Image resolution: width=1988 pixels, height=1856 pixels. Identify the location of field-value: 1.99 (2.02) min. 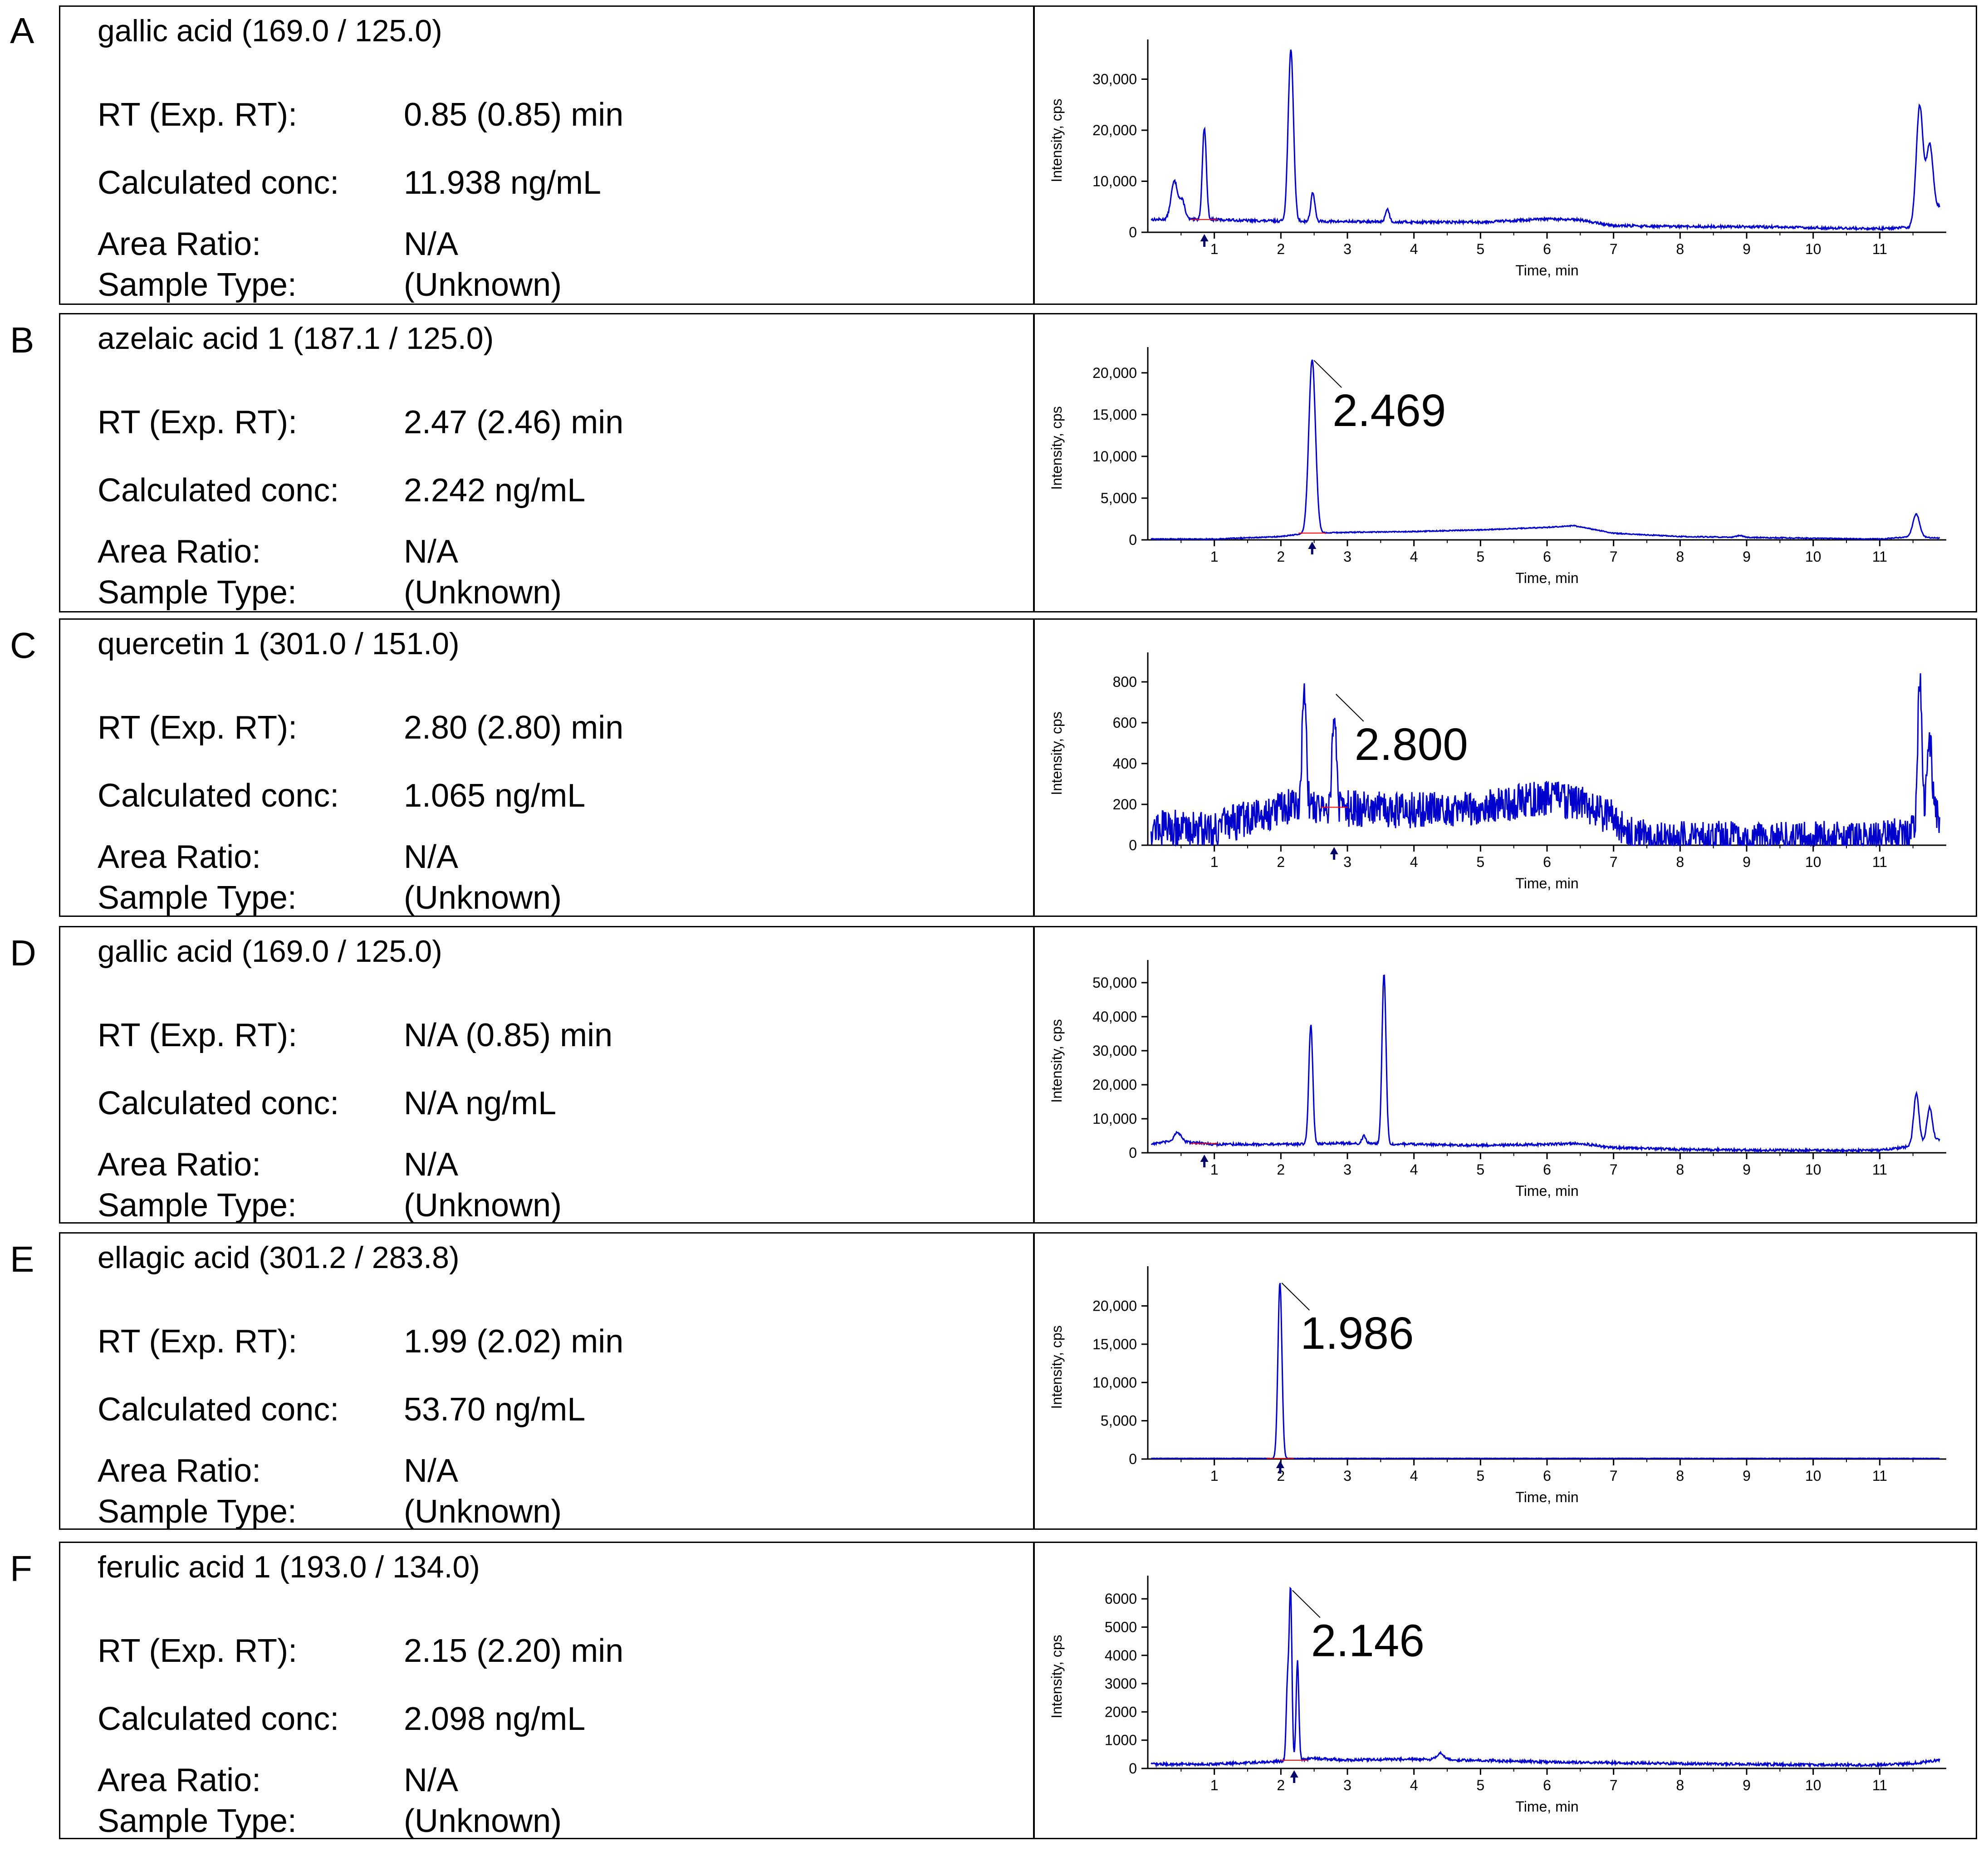
(514, 1341).